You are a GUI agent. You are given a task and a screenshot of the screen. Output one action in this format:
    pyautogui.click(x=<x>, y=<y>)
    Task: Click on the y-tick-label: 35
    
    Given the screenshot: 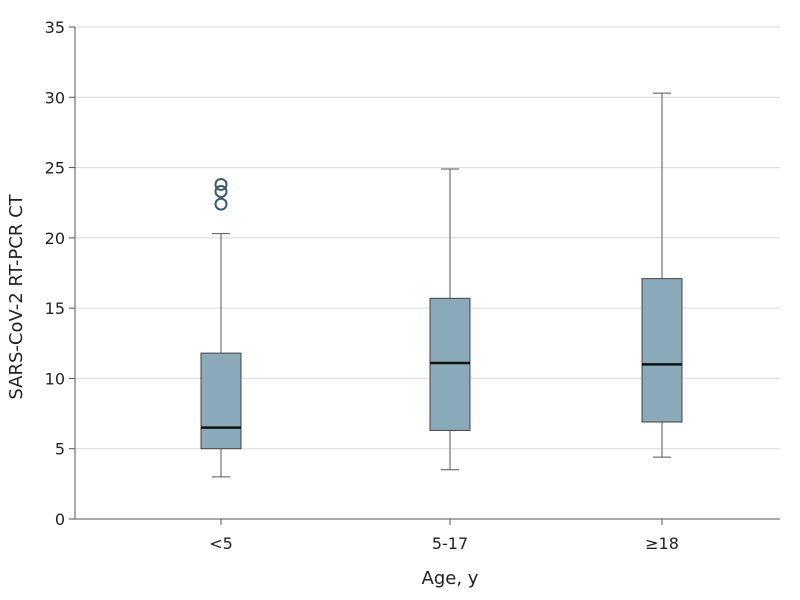 What is the action you would take?
    pyautogui.click(x=55, y=27)
    